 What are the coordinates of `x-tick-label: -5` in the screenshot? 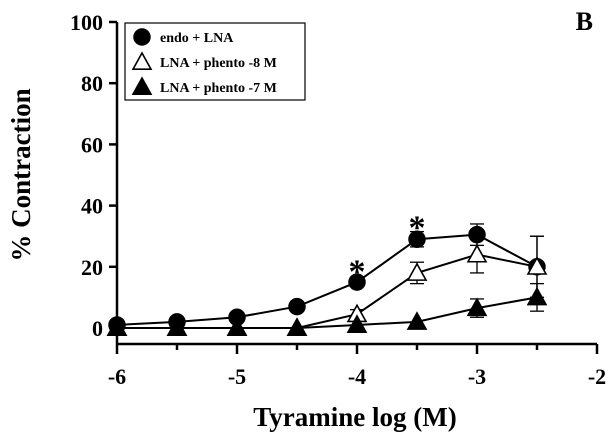 It's located at (237, 376).